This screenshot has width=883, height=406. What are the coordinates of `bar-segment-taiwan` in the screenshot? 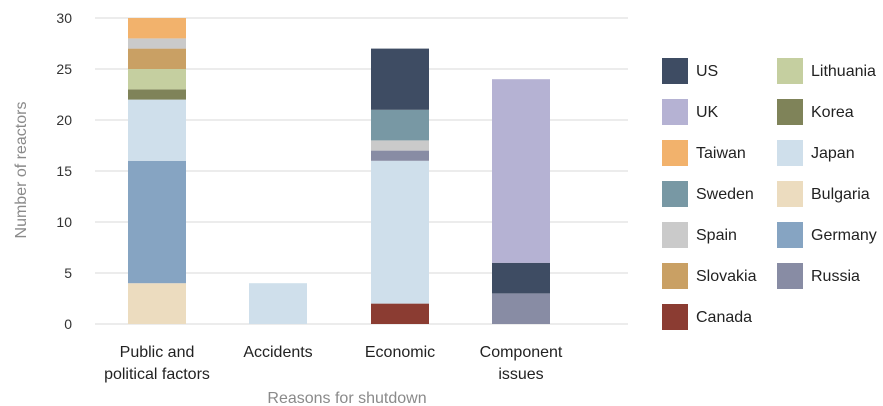 It's located at (157, 28).